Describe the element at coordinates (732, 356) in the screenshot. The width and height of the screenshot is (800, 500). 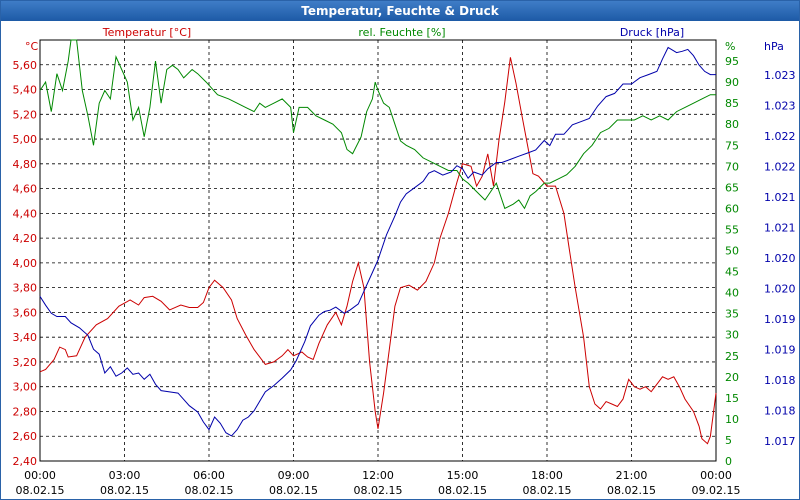
I see `humidity-tick-label: 25` at that location.